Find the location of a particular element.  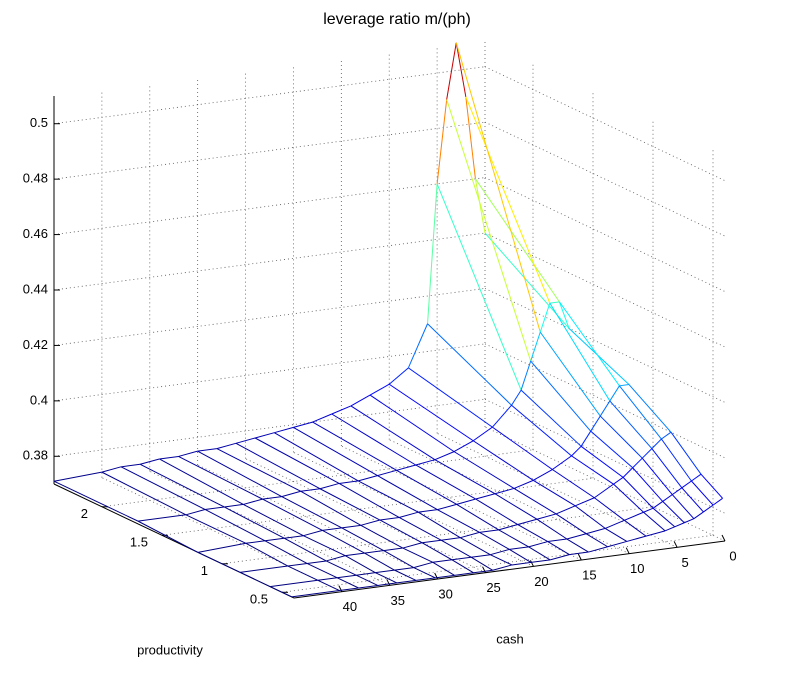

x-tick-label: 30 is located at coordinates (445, 593).